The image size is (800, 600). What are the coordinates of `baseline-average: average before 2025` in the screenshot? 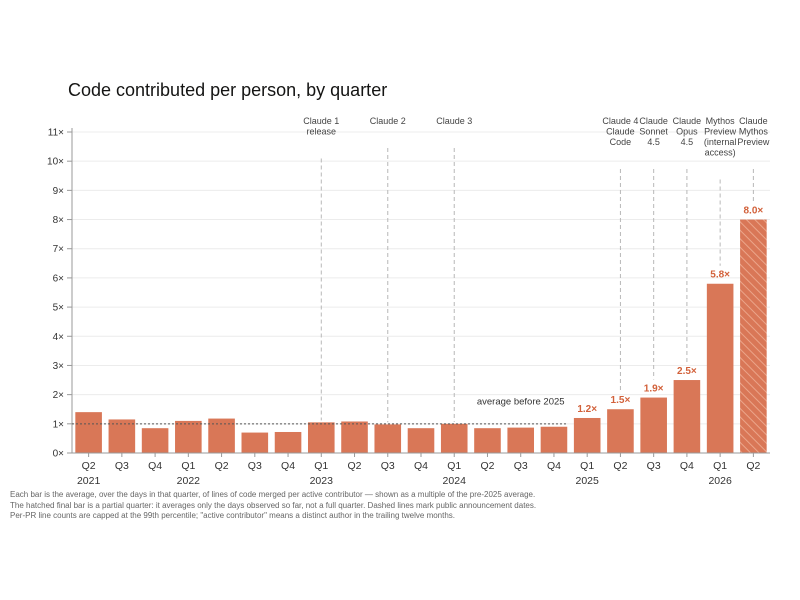 It's located at (320, 410).